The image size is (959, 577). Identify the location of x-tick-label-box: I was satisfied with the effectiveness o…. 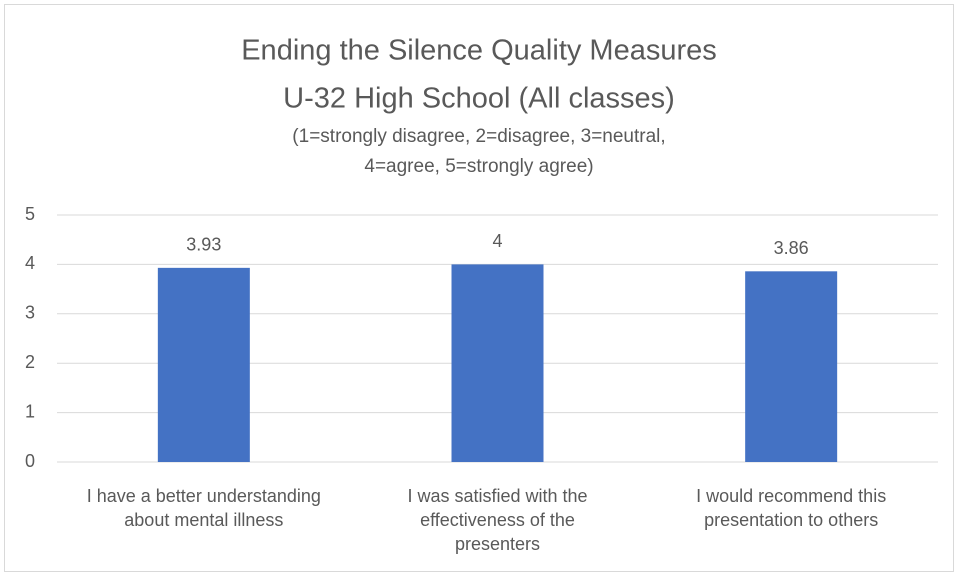
(497, 520).